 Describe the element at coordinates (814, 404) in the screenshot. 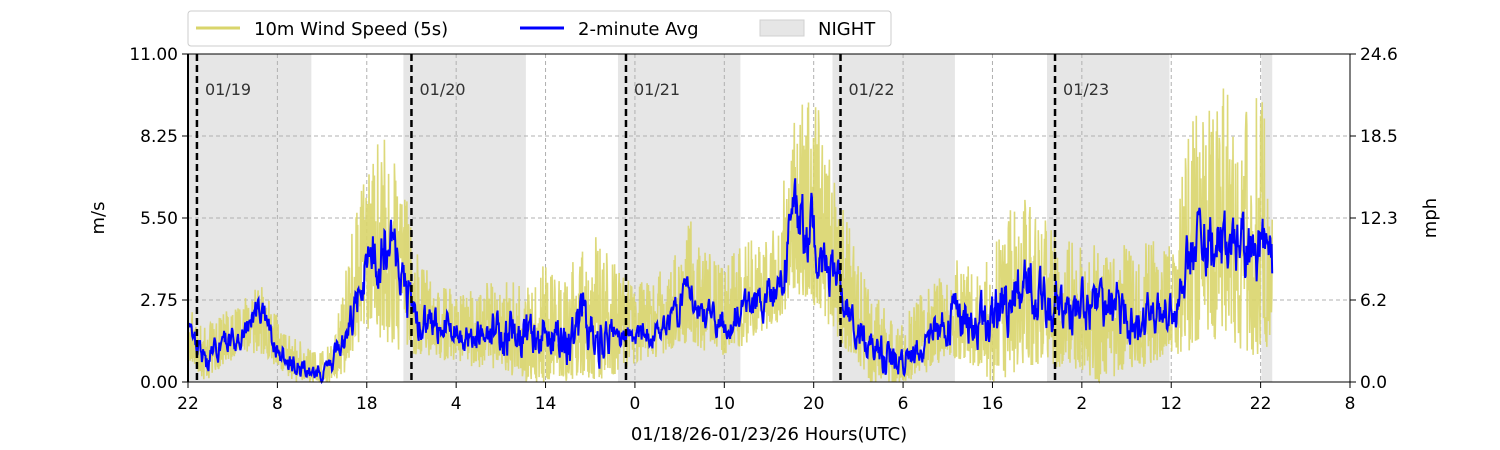

I see `x-tick-label: 20` at that location.